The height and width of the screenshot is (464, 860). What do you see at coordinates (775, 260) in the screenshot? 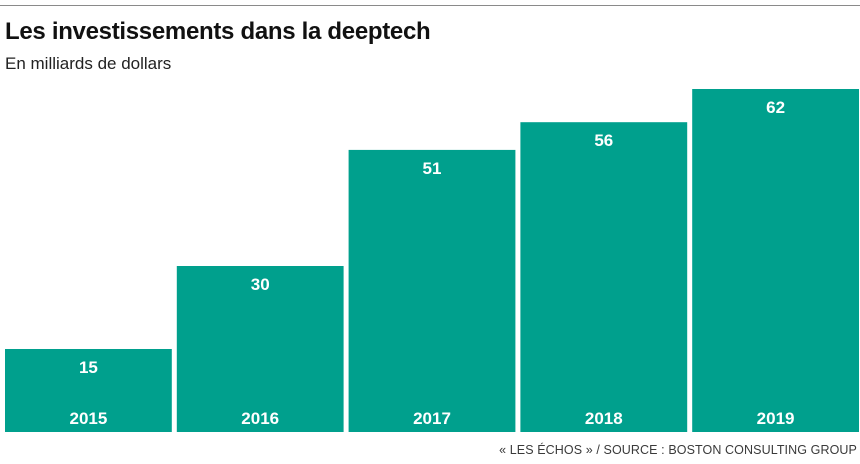
I see `bar-2019` at bounding box center [775, 260].